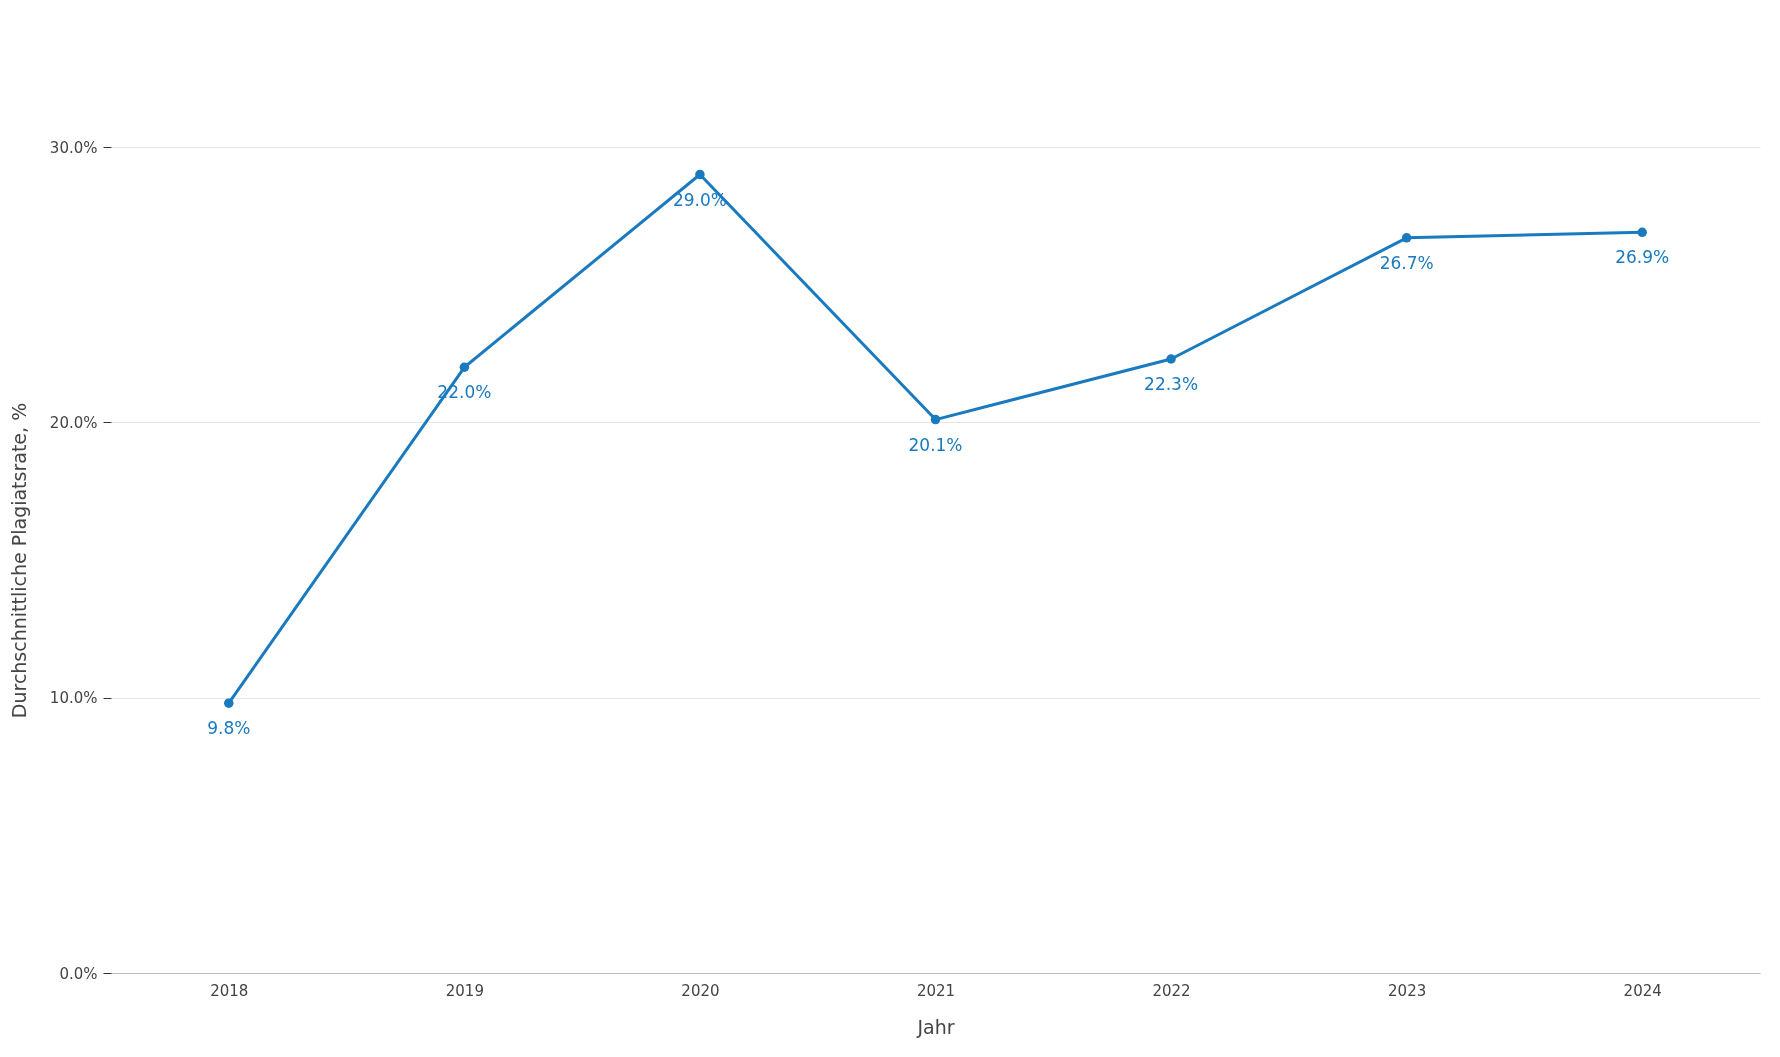 This screenshot has width=1780, height=1057. I want to click on data-label: 20.1%, so click(935, 444).